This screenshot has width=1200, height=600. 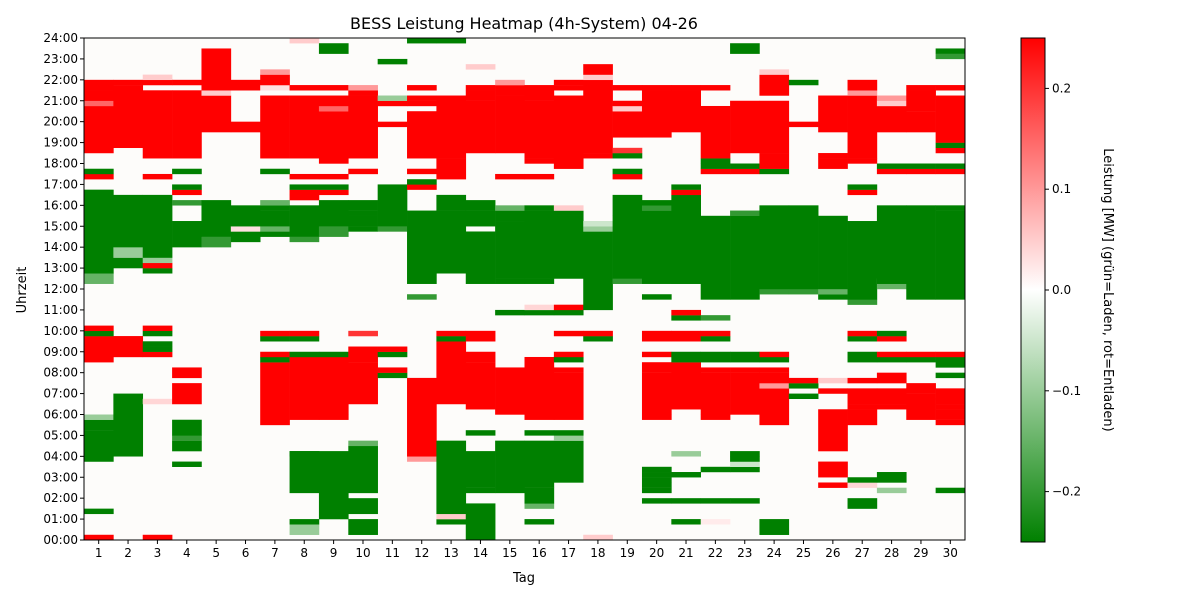 I want to click on x-axis-label: Tag, so click(x=523, y=578).